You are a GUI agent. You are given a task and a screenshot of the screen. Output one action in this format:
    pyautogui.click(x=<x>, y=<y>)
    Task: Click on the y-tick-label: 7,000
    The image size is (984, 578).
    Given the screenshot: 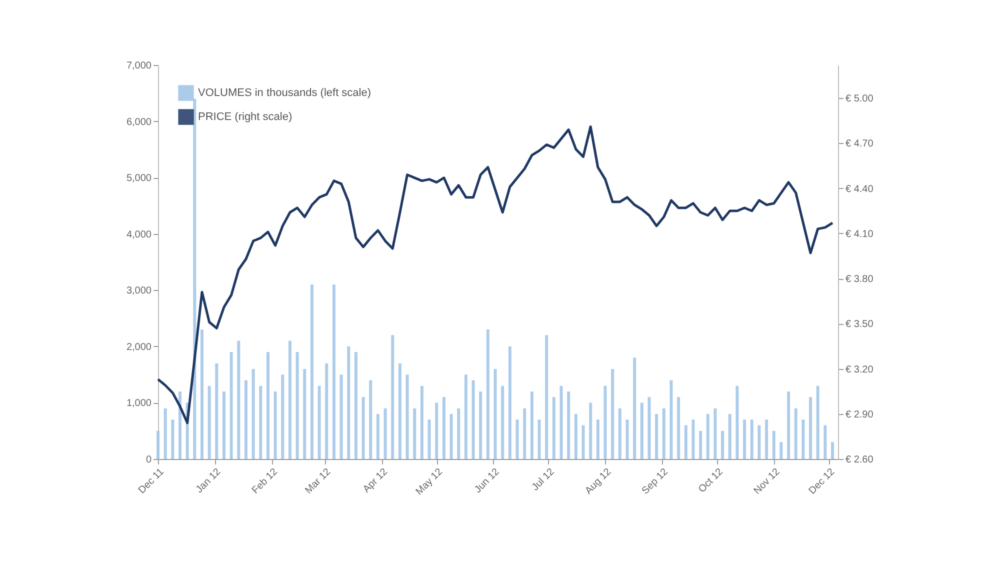 What is the action you would take?
    pyautogui.click(x=139, y=66)
    